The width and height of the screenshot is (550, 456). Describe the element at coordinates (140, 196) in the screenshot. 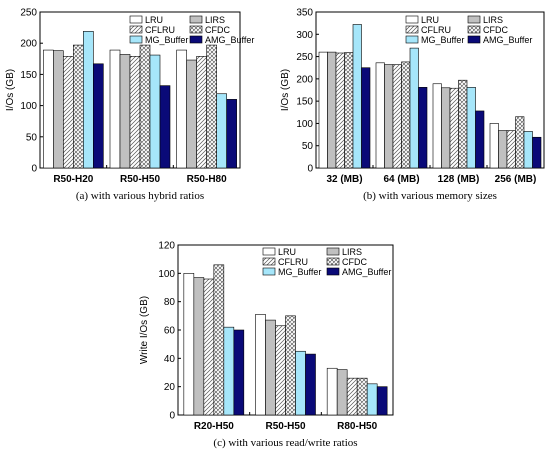

I see `caption: (a) with various hybrid ratios` at that location.